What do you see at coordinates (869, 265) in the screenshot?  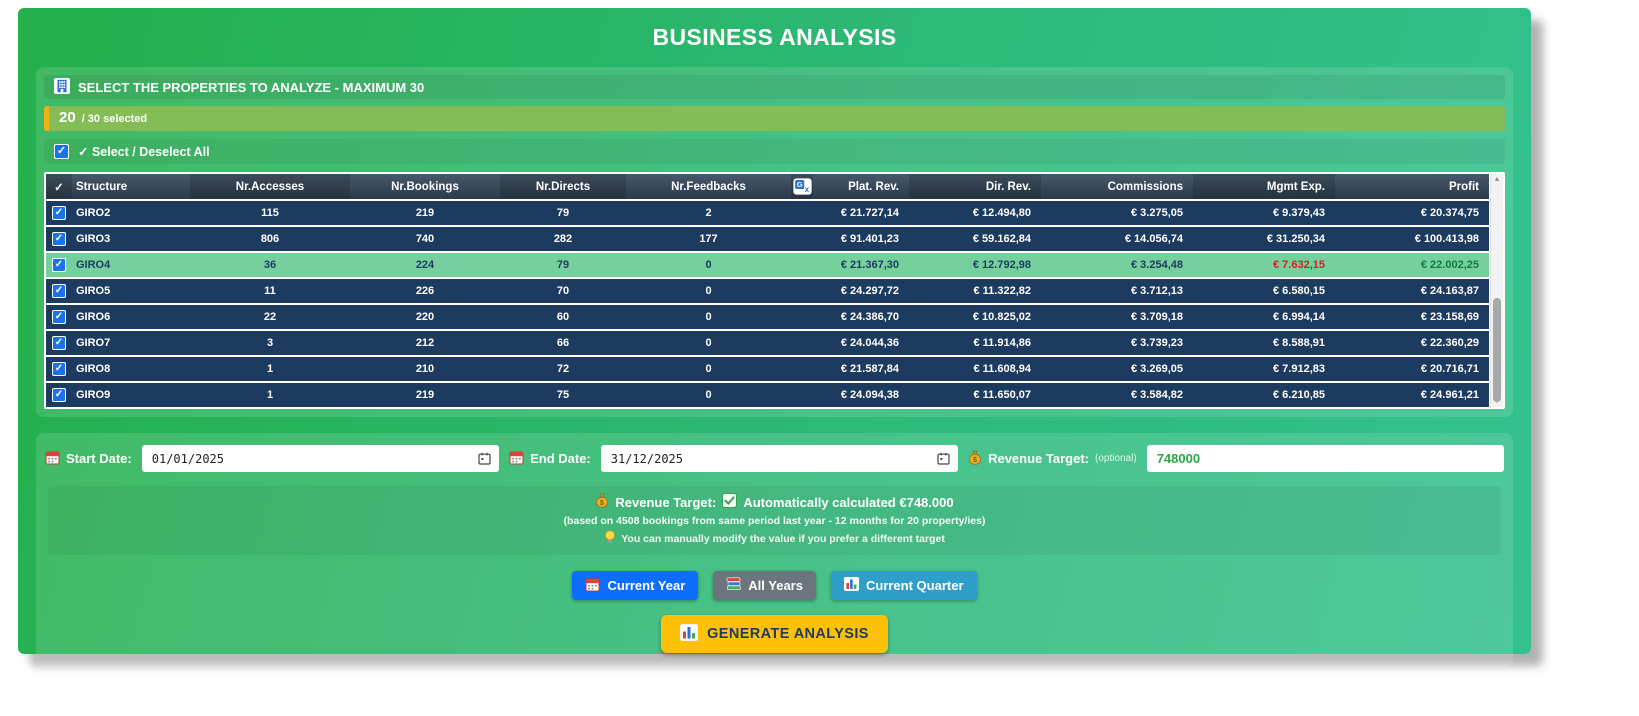 I see `cell-plat-rev: € 21.367,30` at bounding box center [869, 265].